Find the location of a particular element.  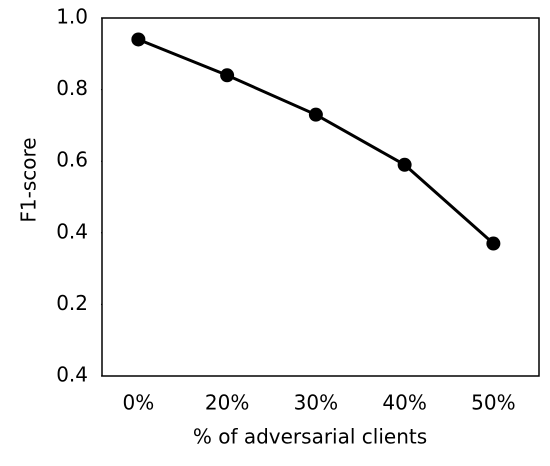

x-tick-label: 40% is located at coordinates (404, 403).